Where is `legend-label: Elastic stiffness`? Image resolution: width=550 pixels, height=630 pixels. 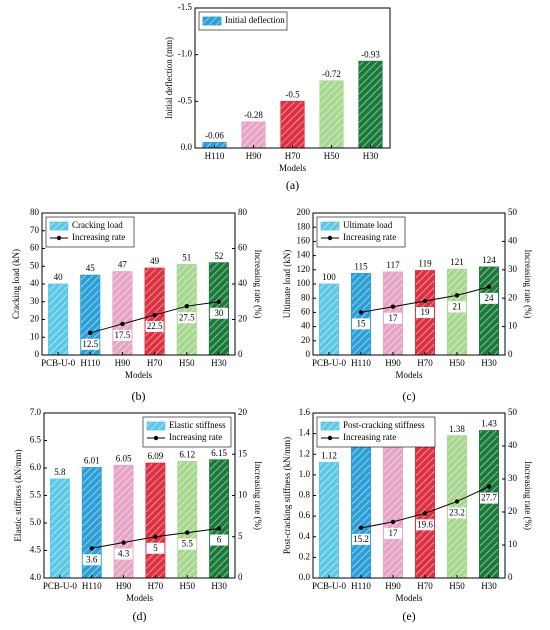
legend-label: Elastic stiffness is located at coordinates (197, 425).